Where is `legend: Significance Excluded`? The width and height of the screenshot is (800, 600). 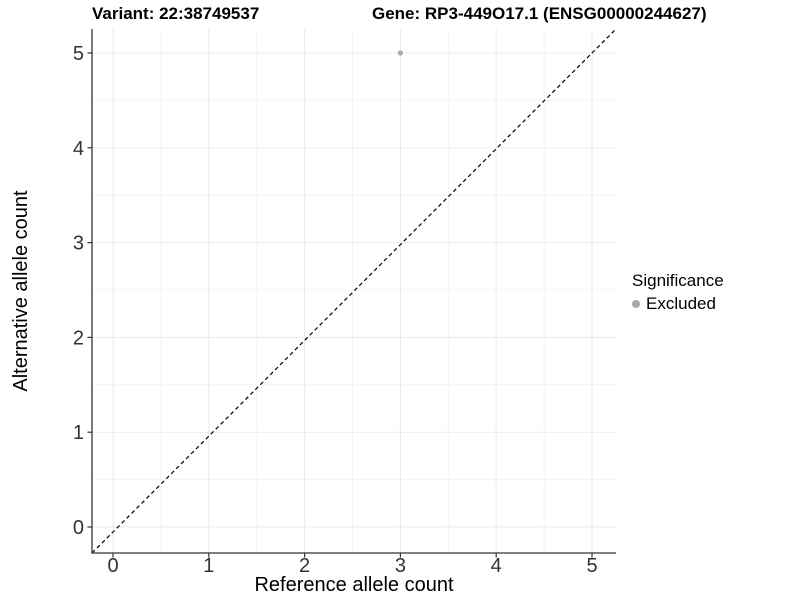
legend: Significance Excluded is located at coordinates (678, 292).